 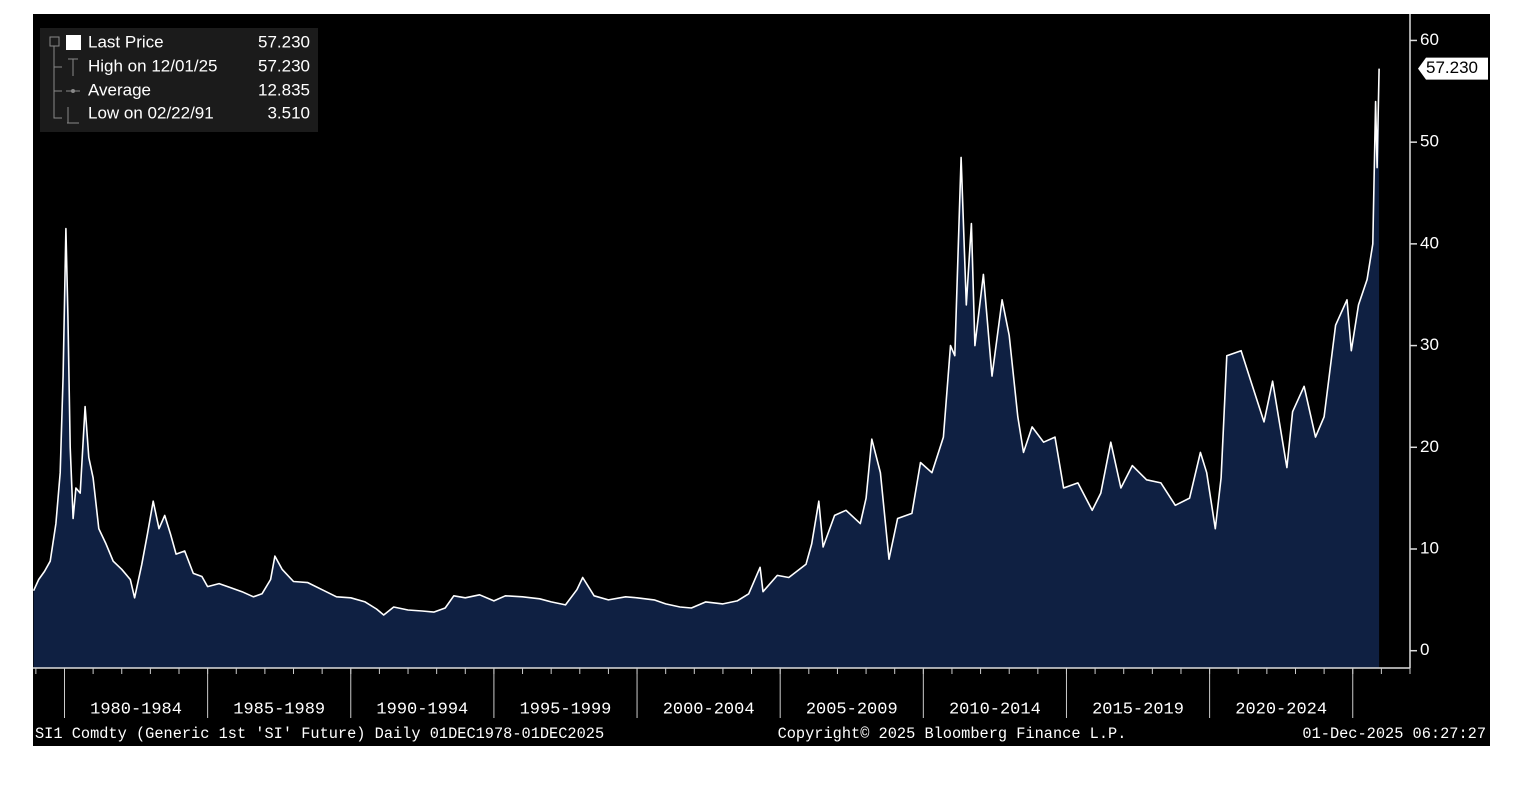 What do you see at coordinates (952, 734) in the screenshot?
I see `footer-copyright: Copyright© 2025 Bloomberg Finance L.P.` at bounding box center [952, 734].